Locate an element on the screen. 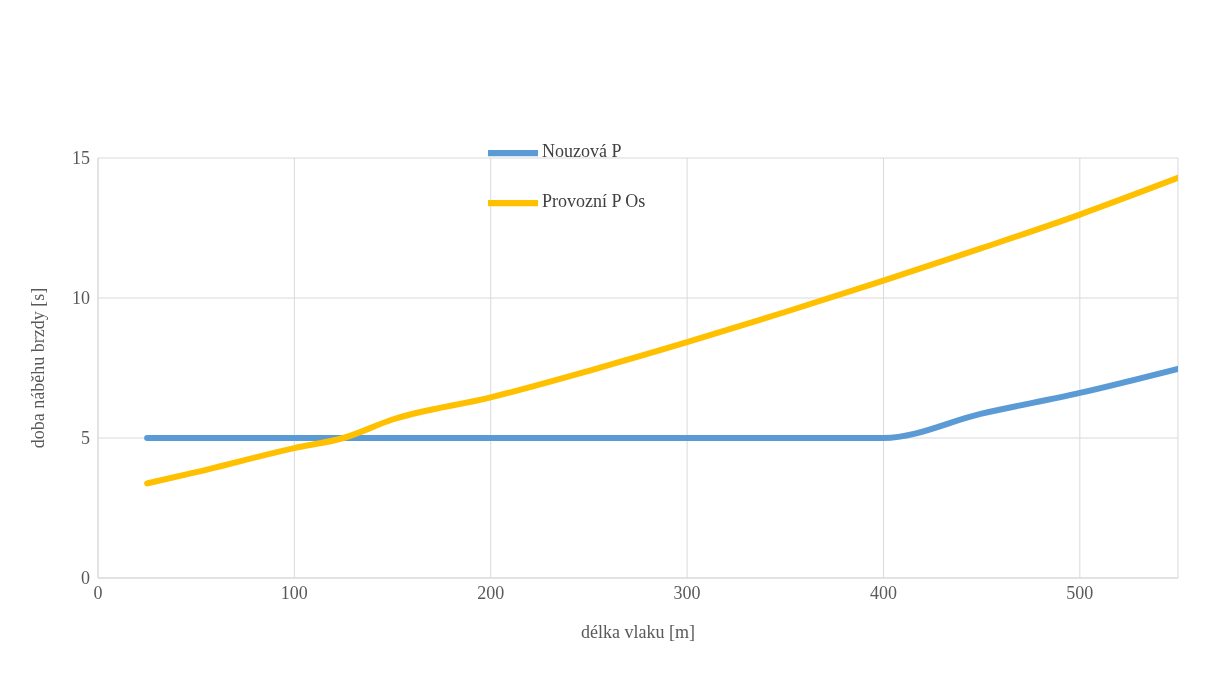 This screenshot has height=690, width=1209. x-axis-title: délka vlaku [m] is located at coordinates (638, 632).